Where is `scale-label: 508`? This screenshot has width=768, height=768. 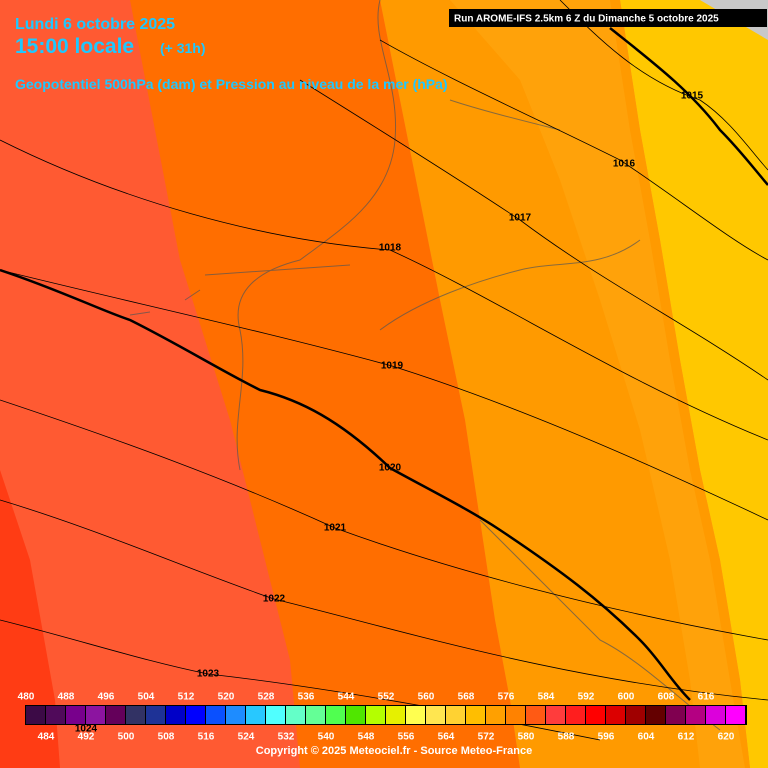
scale-label: 508 is located at coordinates (166, 737).